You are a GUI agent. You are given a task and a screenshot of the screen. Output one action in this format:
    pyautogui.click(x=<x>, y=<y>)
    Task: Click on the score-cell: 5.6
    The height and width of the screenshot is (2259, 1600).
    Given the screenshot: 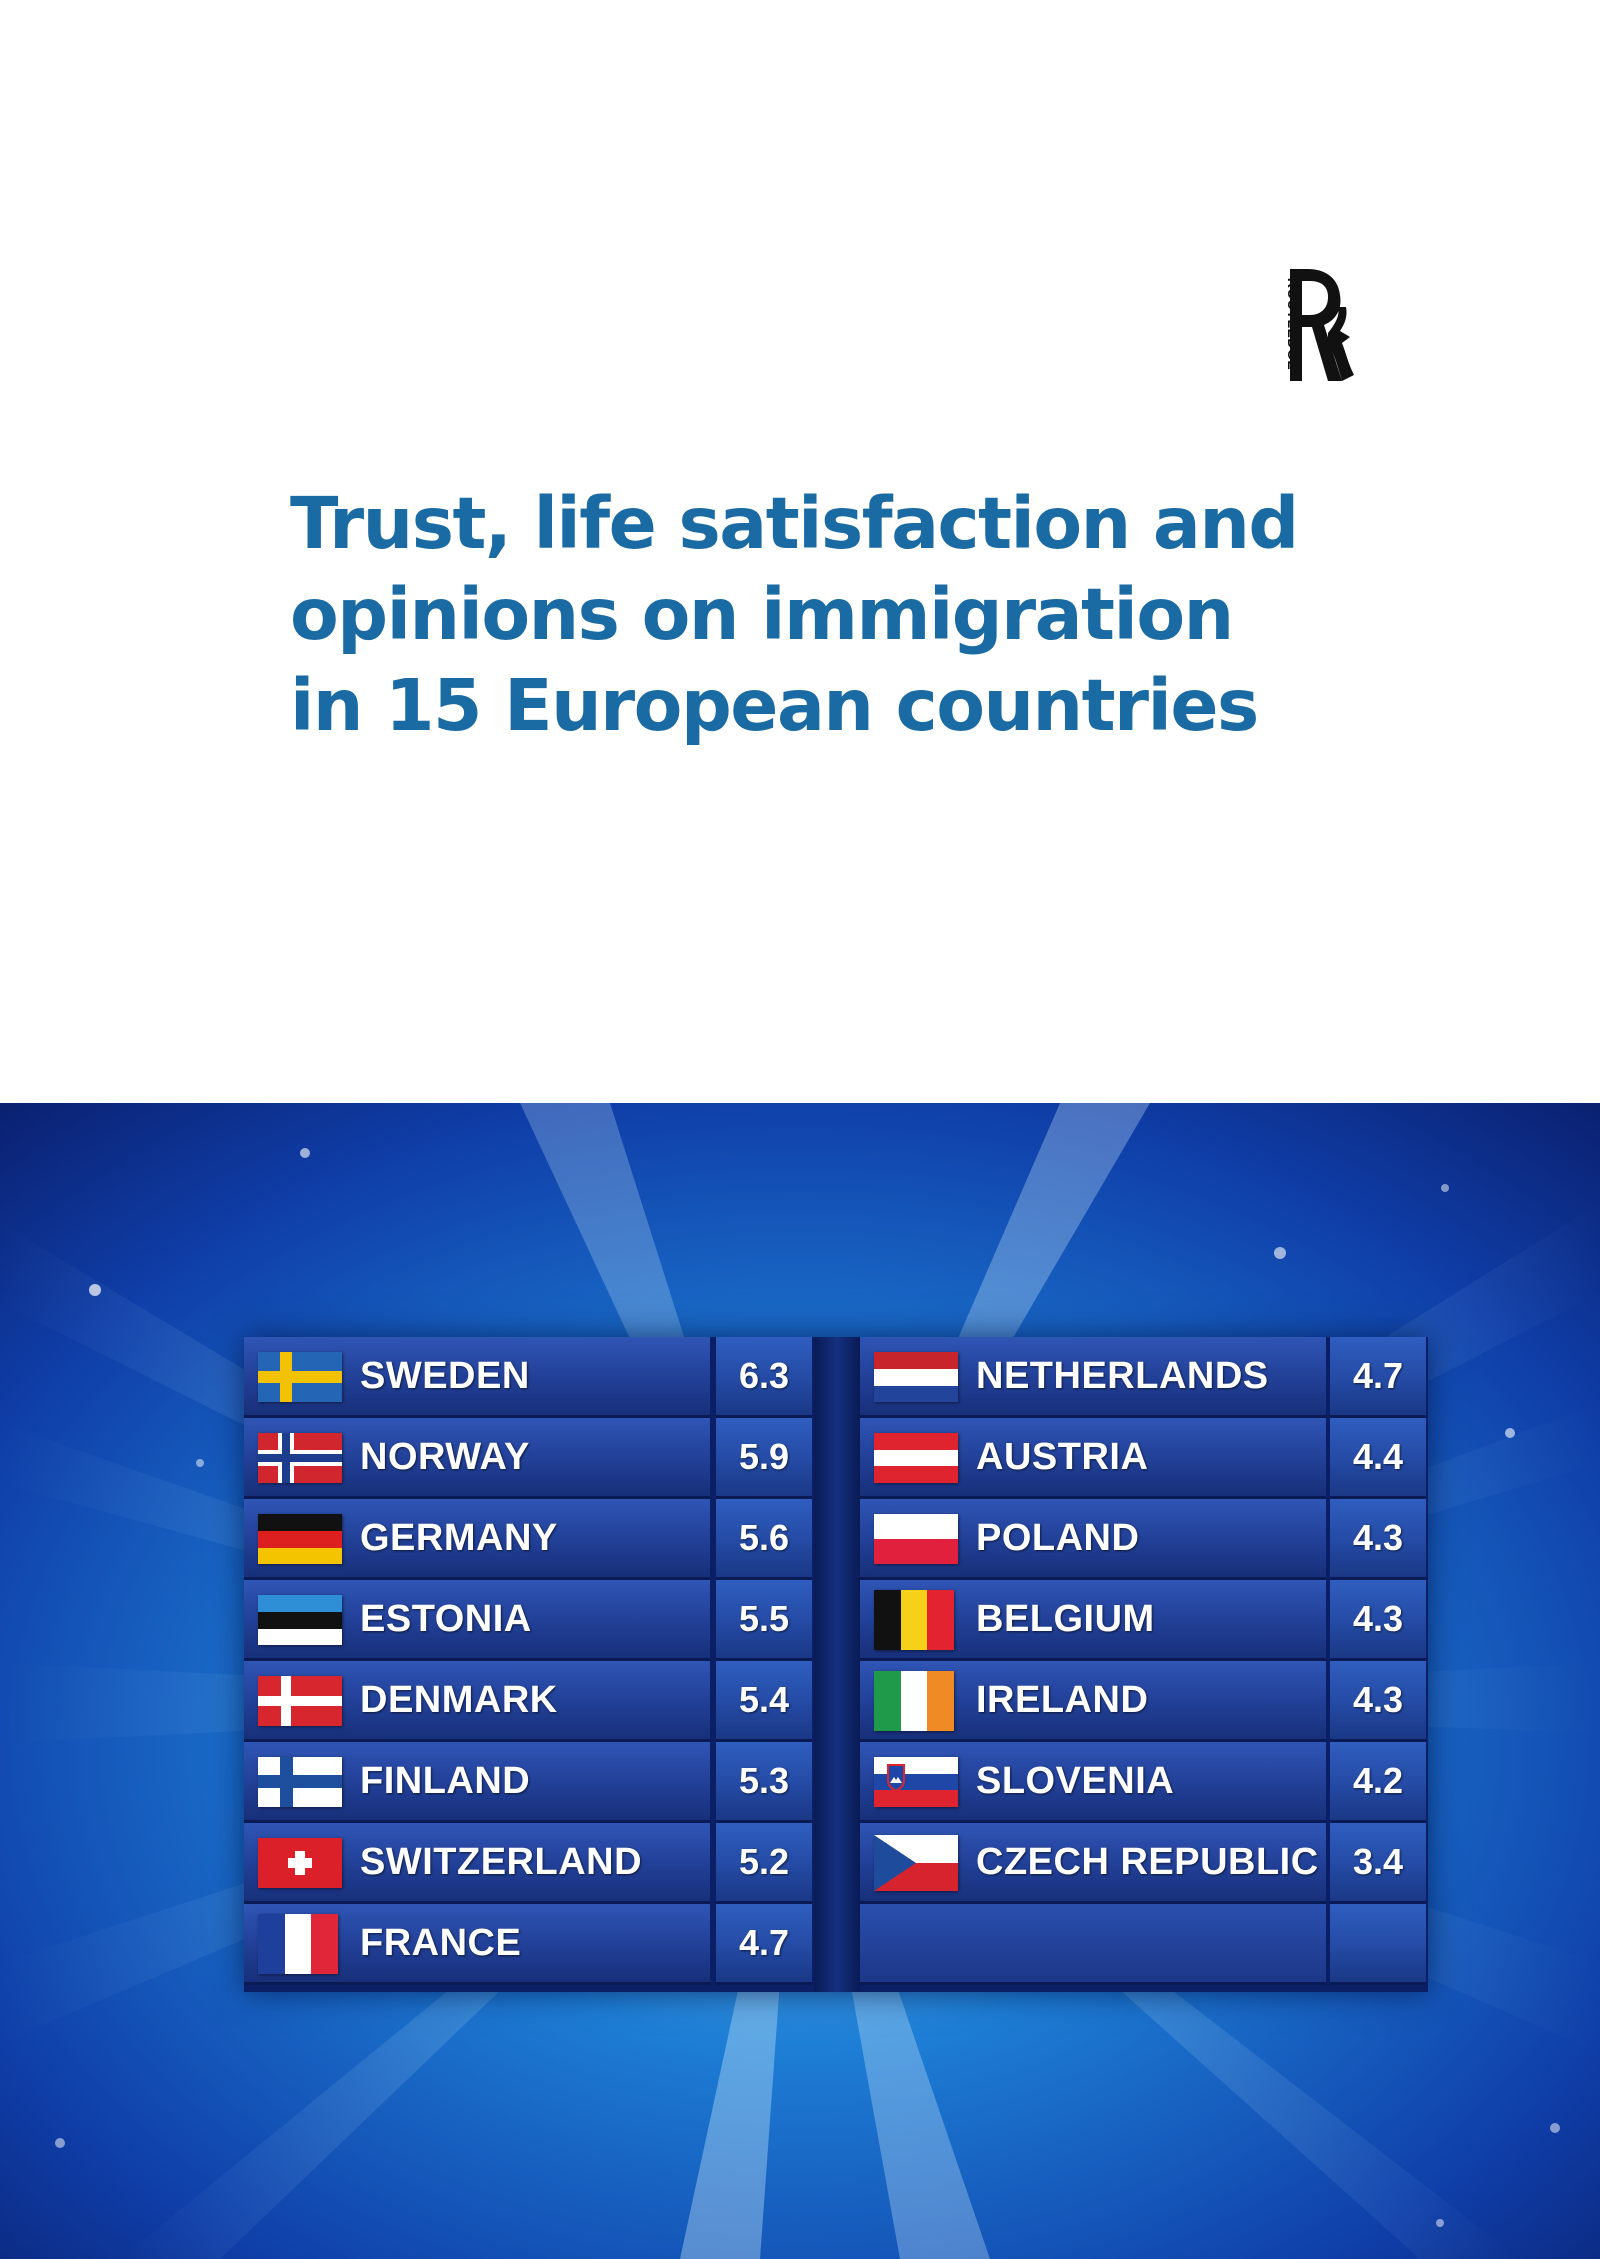 What is the action you would take?
    pyautogui.click(x=764, y=1539)
    